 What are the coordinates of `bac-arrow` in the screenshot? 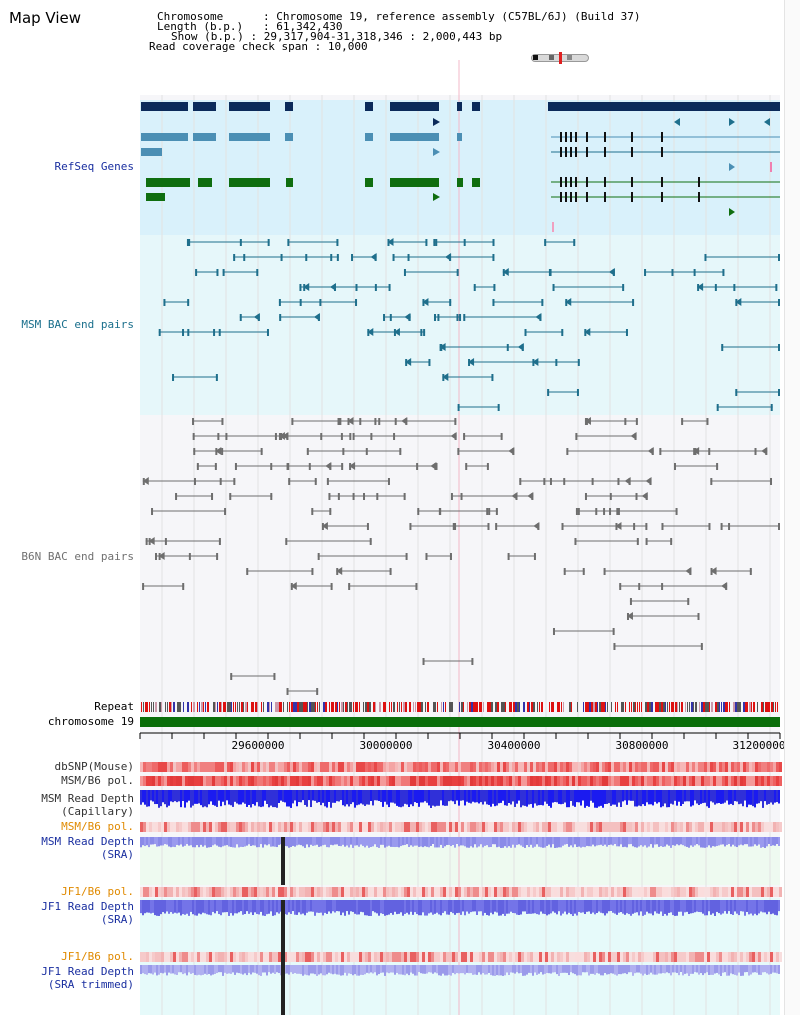 It's located at (471, 362).